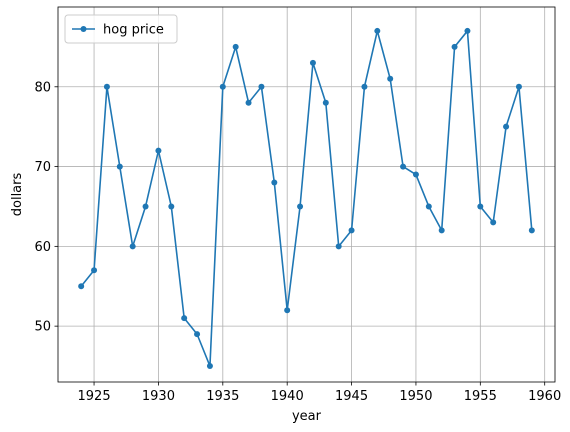 The image size is (570, 432). I want to click on y-tick-label: 80, so click(42, 87).